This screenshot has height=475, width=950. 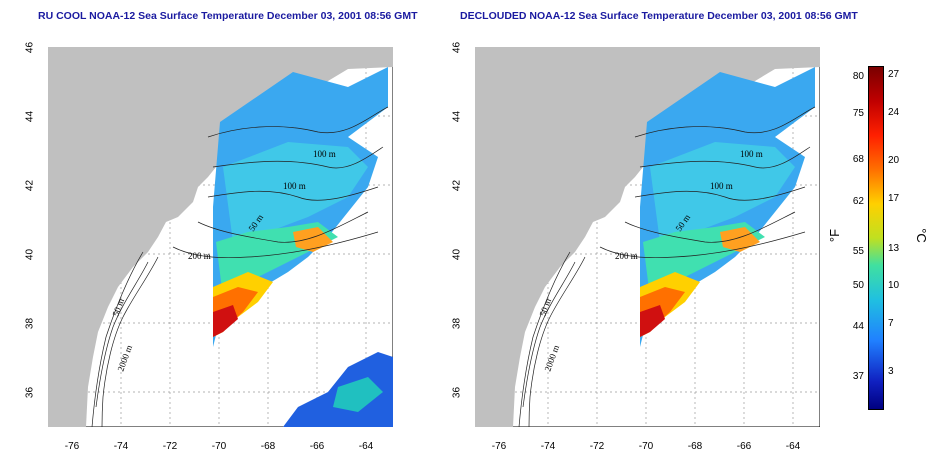 I want to click on fahrenheit-tick: 75, so click(x=858, y=113).